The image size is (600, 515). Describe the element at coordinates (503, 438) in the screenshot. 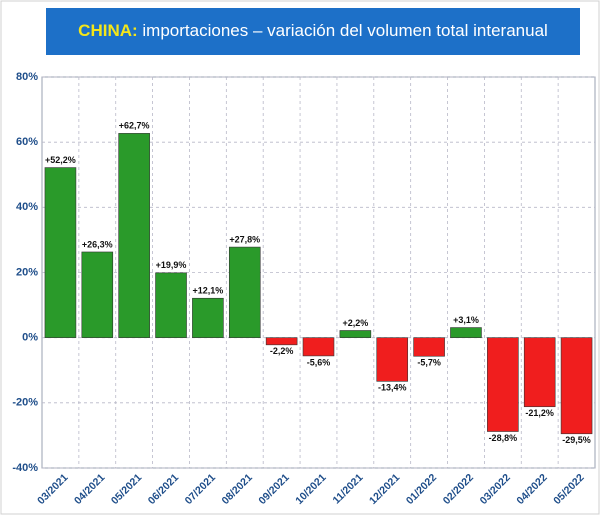

I see `value-label: -28,8%` at that location.